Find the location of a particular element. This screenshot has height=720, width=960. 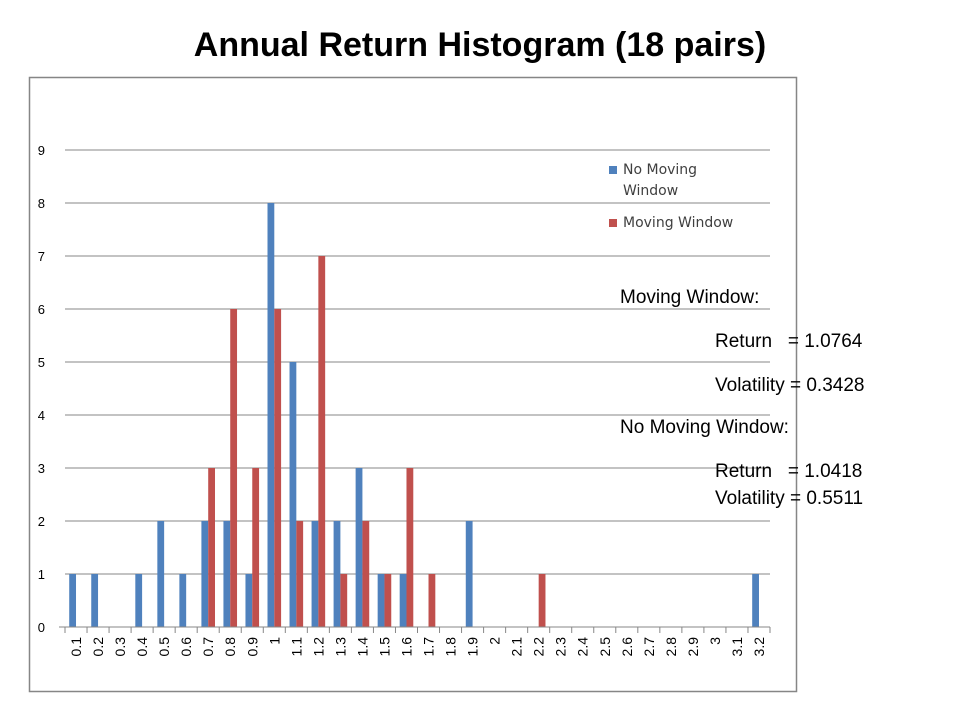

x-tick-label: 2.3 is located at coordinates (561, 647).